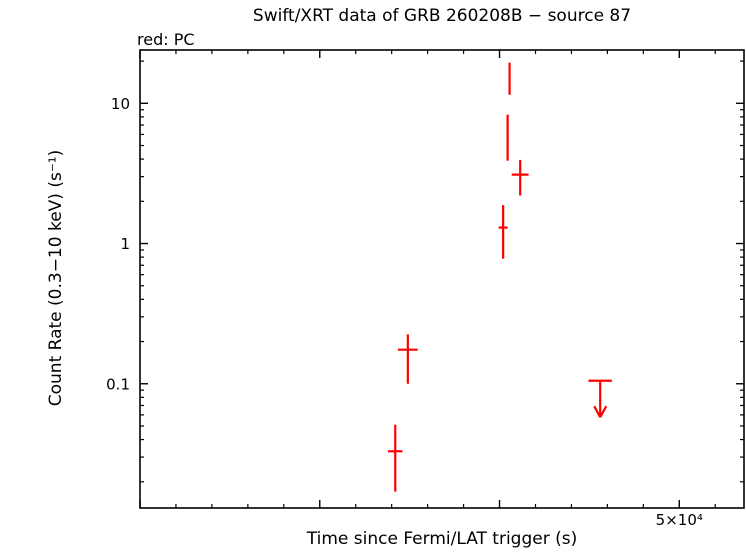 The width and height of the screenshot is (746, 558). What do you see at coordinates (679, 520) in the screenshot?
I see `x-tick-label: 5×10⁴` at bounding box center [679, 520].